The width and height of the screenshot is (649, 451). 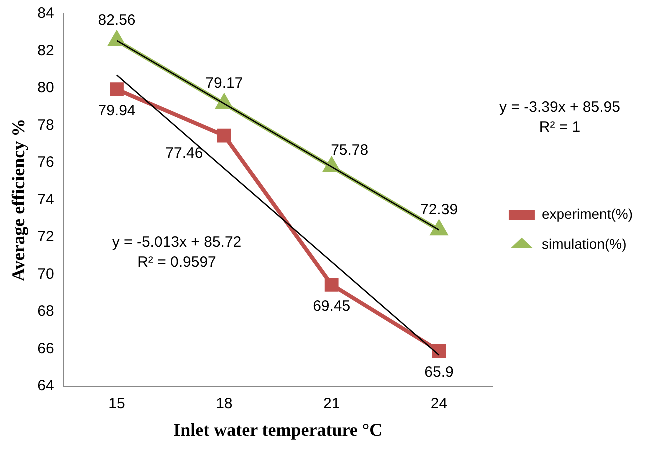 I want to click on data-label: 72.39, so click(x=439, y=209).